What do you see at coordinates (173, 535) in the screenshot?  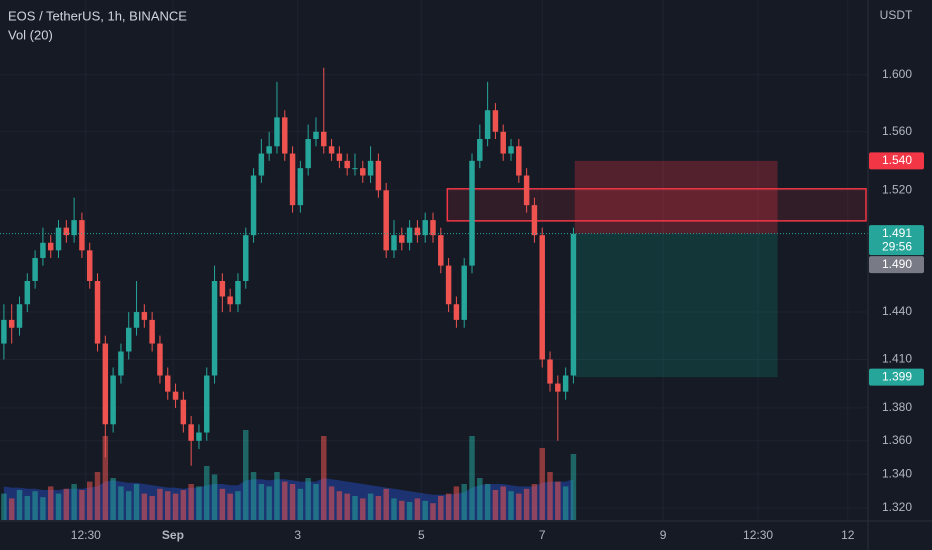 I see `x-tick-label: Sep` at bounding box center [173, 535].